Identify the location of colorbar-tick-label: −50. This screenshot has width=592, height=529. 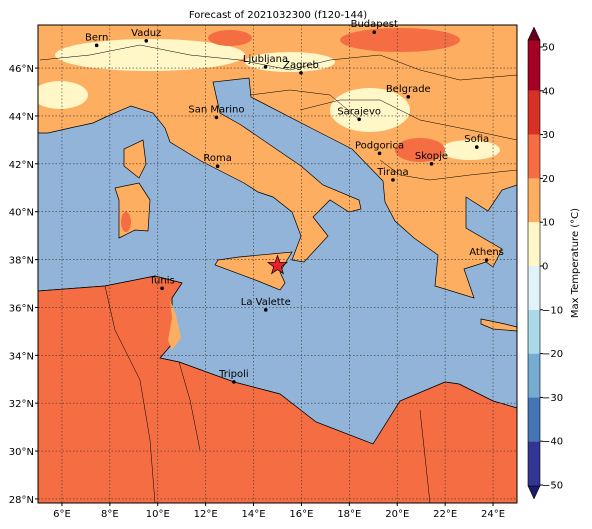
(552, 486).